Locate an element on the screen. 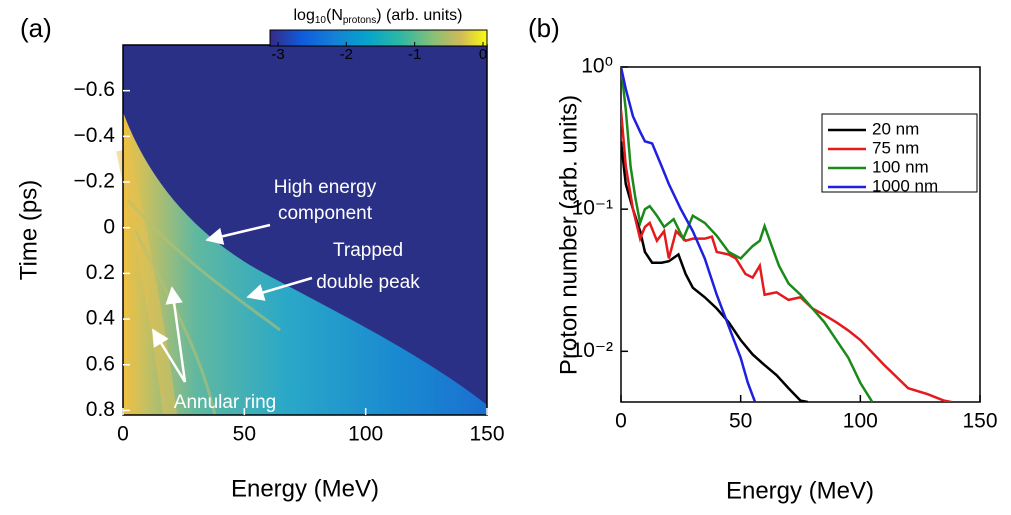 Image resolution: width=1011 pixels, height=515 pixels. annotation: Annular ring is located at coordinates (225, 402).